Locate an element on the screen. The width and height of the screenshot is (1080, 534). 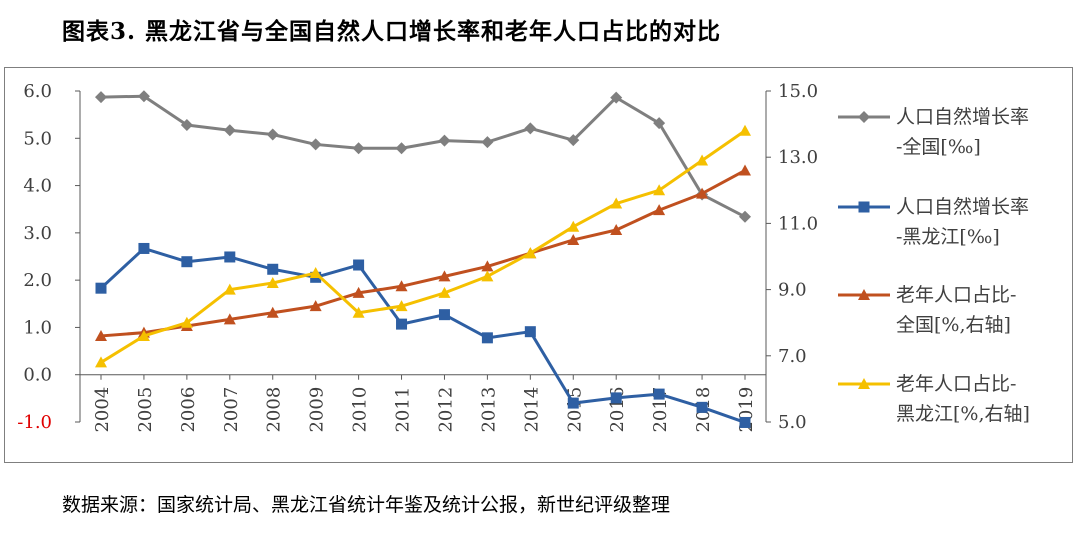
right-tick-label: 5.0 is located at coordinates (792, 422).